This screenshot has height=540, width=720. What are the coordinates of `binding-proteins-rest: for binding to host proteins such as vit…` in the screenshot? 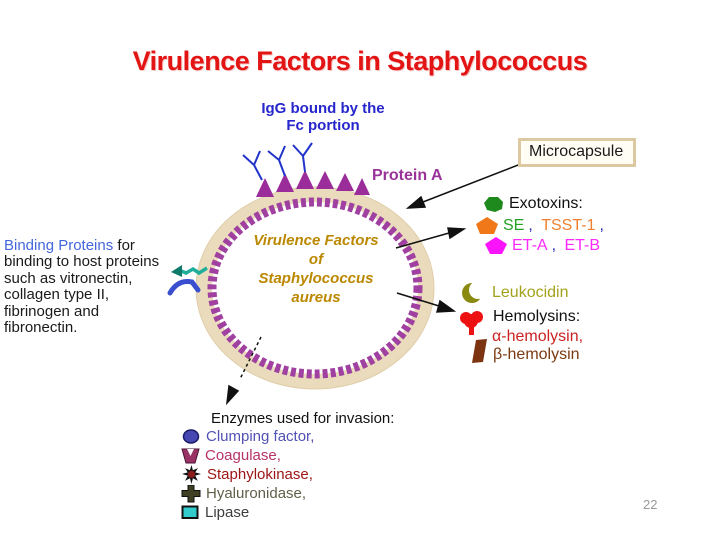 It's located at (82, 286).